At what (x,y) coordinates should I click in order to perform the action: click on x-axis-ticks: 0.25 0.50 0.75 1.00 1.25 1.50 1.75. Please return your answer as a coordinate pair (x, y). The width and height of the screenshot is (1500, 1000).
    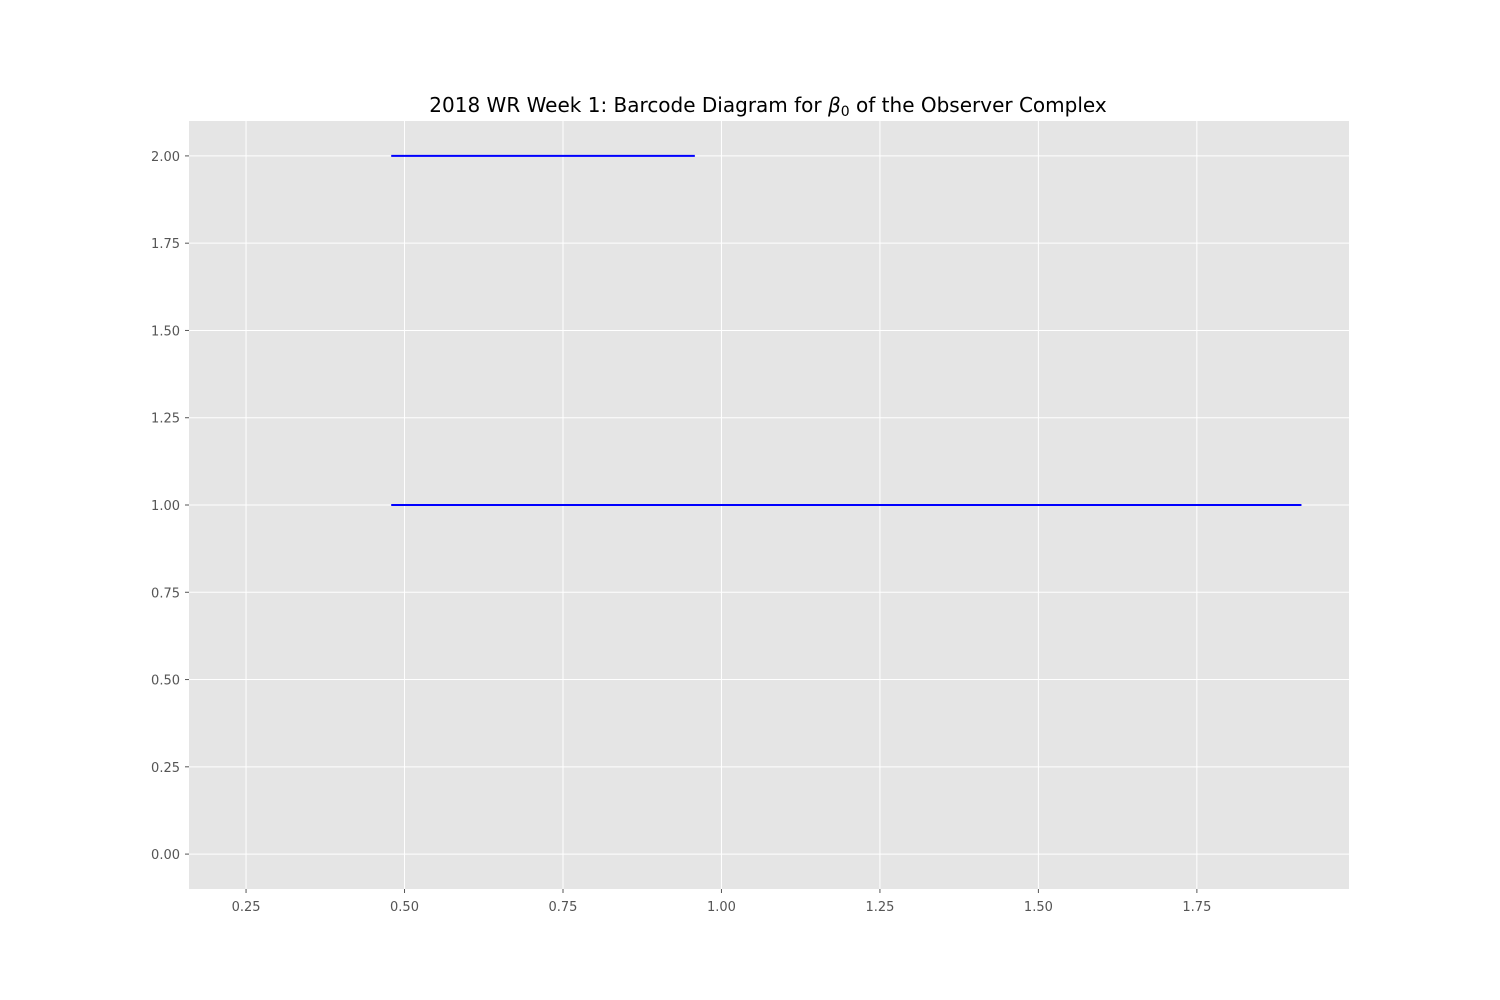
    Looking at the image, I should click on (721, 902).